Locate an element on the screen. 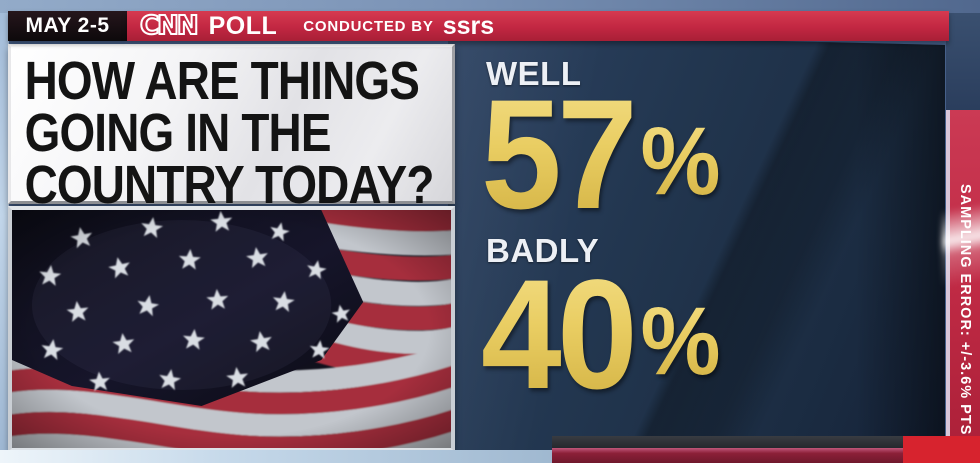  sampling-error-strip: SAMPLING ERROR: +/-3.6% PTS is located at coordinates (963, 282).